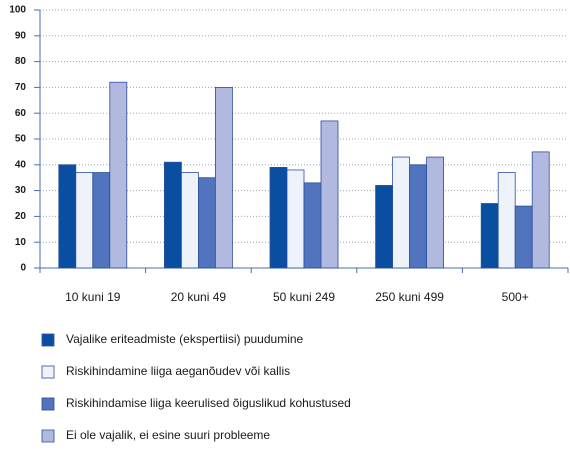 The image size is (570, 452). Describe the element at coordinates (21, 35) in the screenshot. I see `y-tick-label: 90` at that location.